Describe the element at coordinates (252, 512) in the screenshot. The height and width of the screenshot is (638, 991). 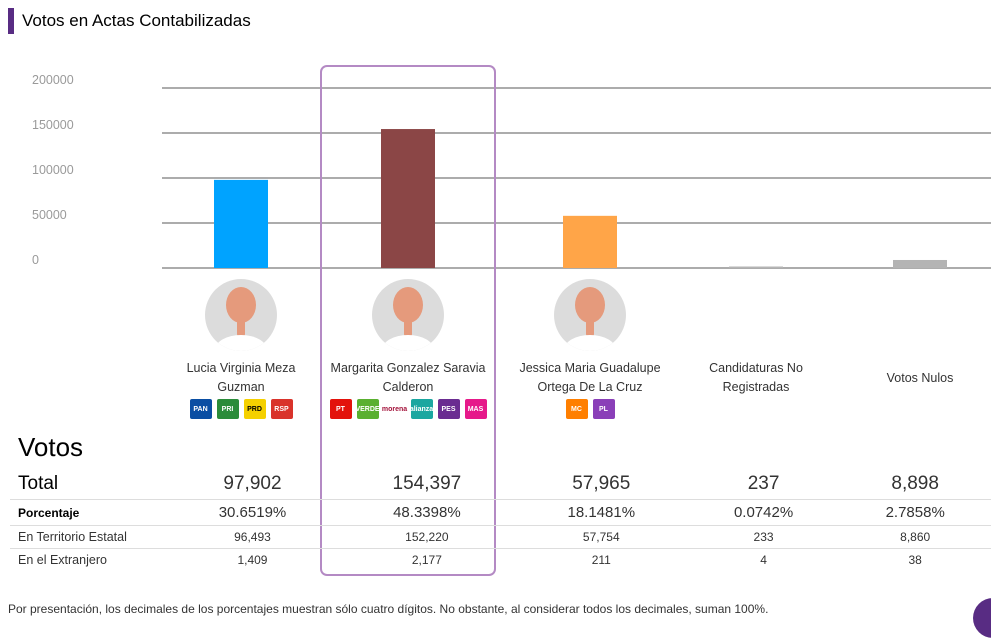
I see `cell: 30.6519%` at that location.